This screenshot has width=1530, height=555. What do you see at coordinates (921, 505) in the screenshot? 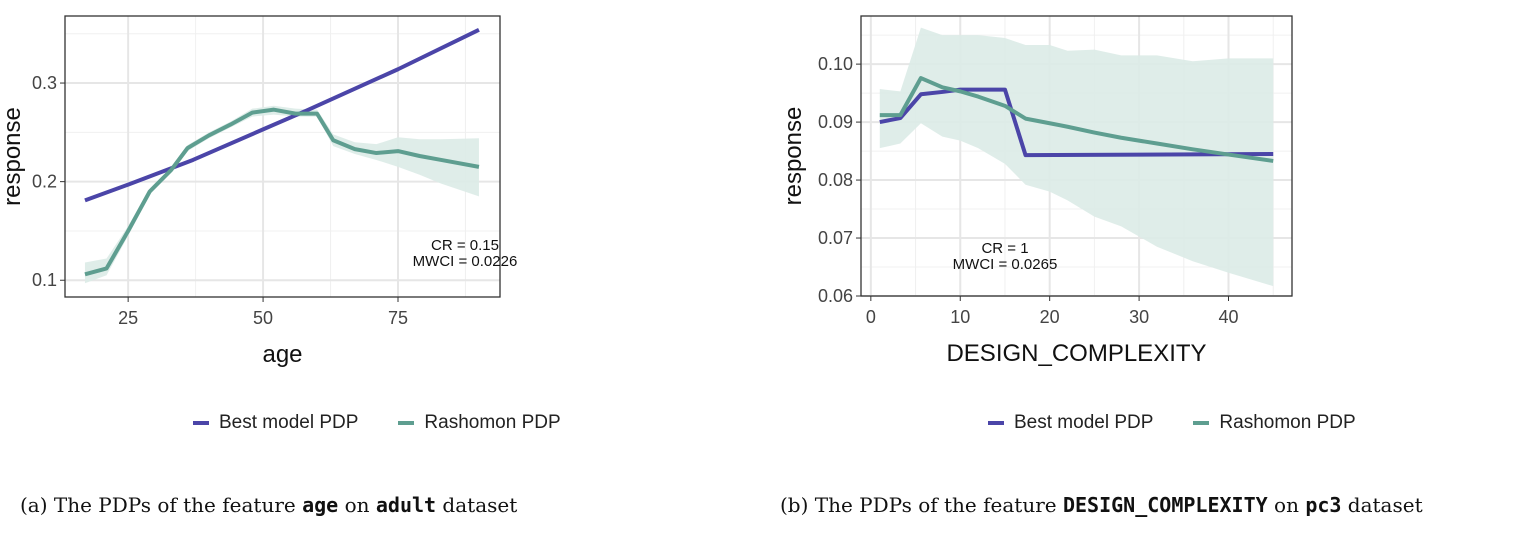
I see `caption-text: (b) The PDPs of the feature` at bounding box center [921, 505].